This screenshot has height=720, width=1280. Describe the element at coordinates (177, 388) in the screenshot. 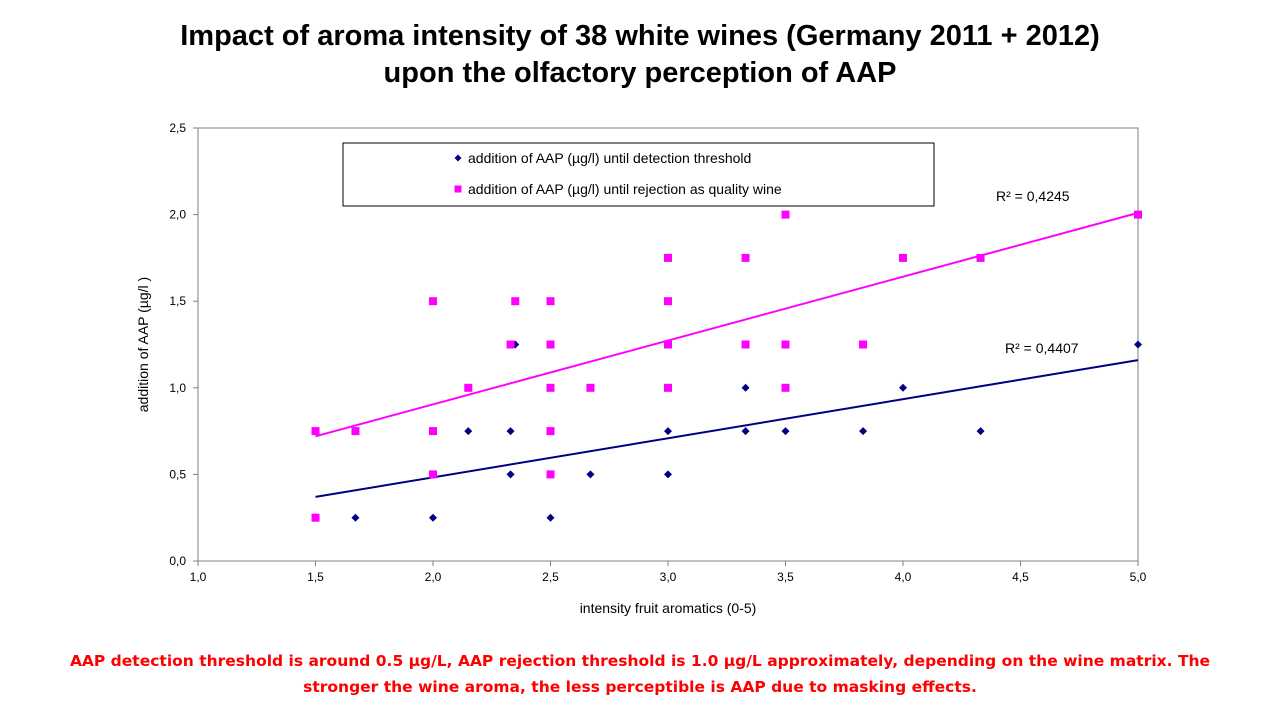

I see `y-tick-label: 1,0` at that location.